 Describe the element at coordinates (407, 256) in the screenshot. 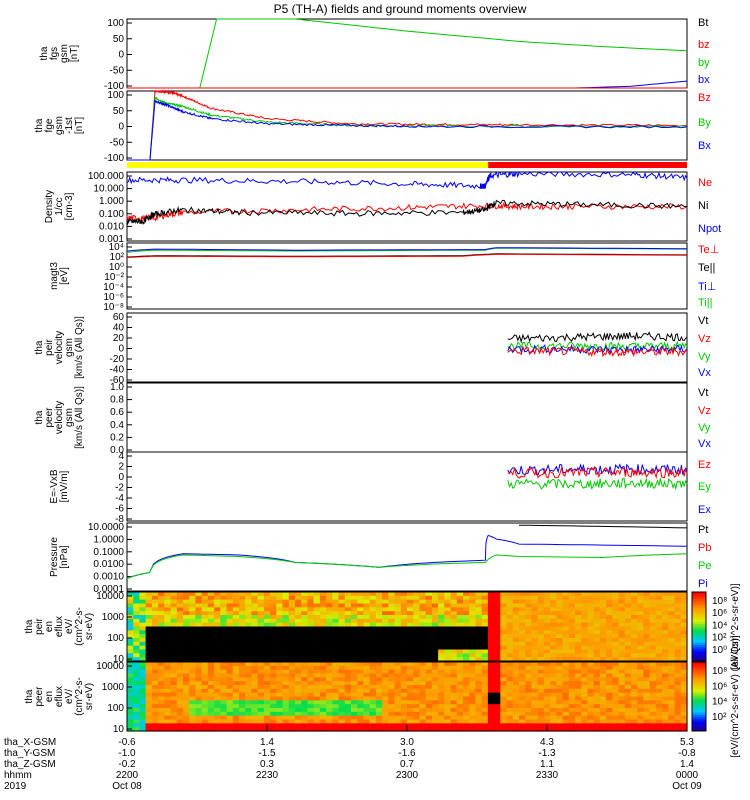

I see `series-line-Te⊥` at that location.